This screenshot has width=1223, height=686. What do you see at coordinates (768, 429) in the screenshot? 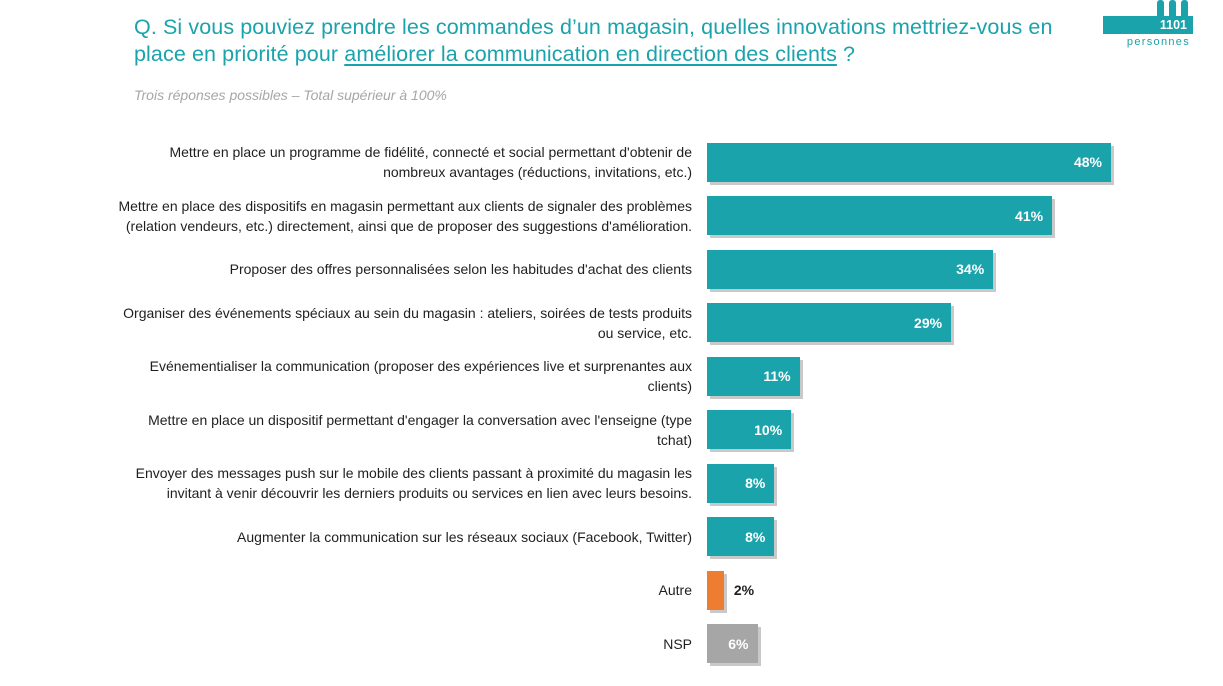
I see `data-label: 10%` at bounding box center [768, 429].